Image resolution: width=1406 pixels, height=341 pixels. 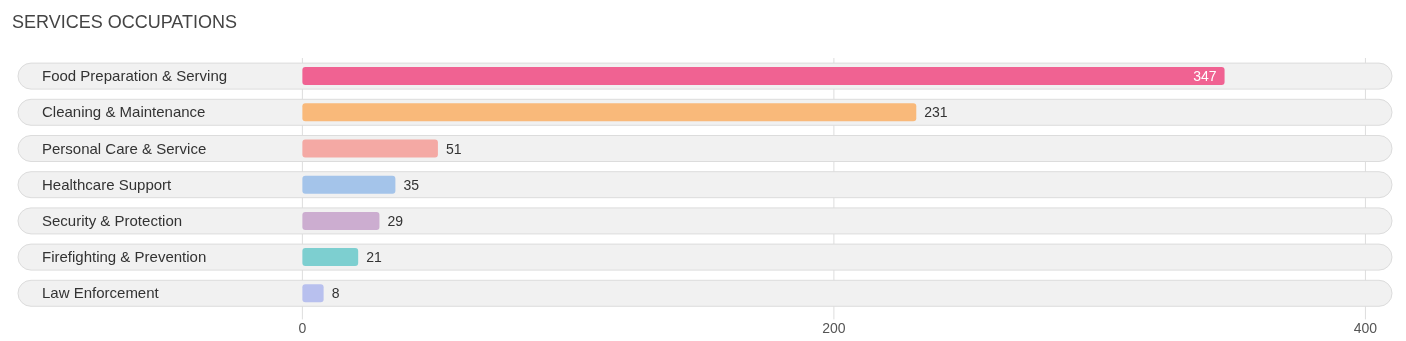 What do you see at coordinates (335, 293) in the screenshot?
I see `data-label: 8` at bounding box center [335, 293].